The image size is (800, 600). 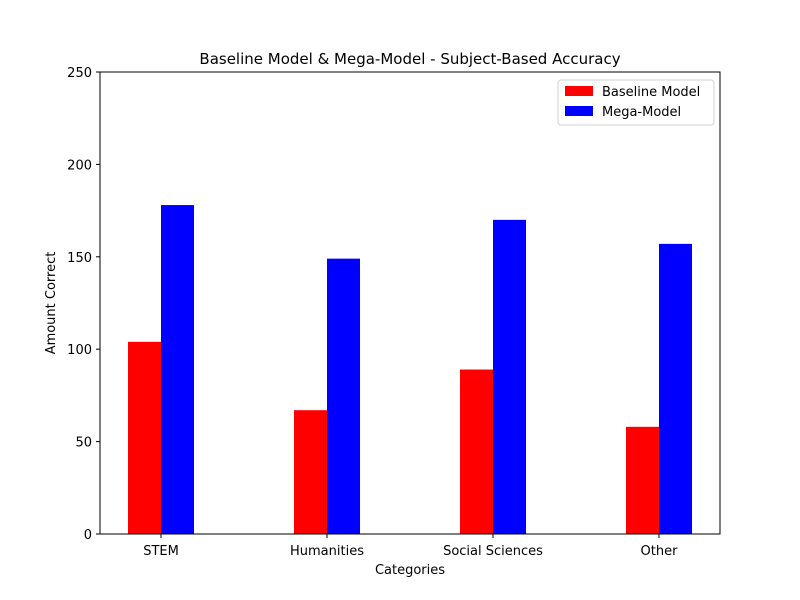 I want to click on bar-baseline-humanities, so click(x=310, y=472).